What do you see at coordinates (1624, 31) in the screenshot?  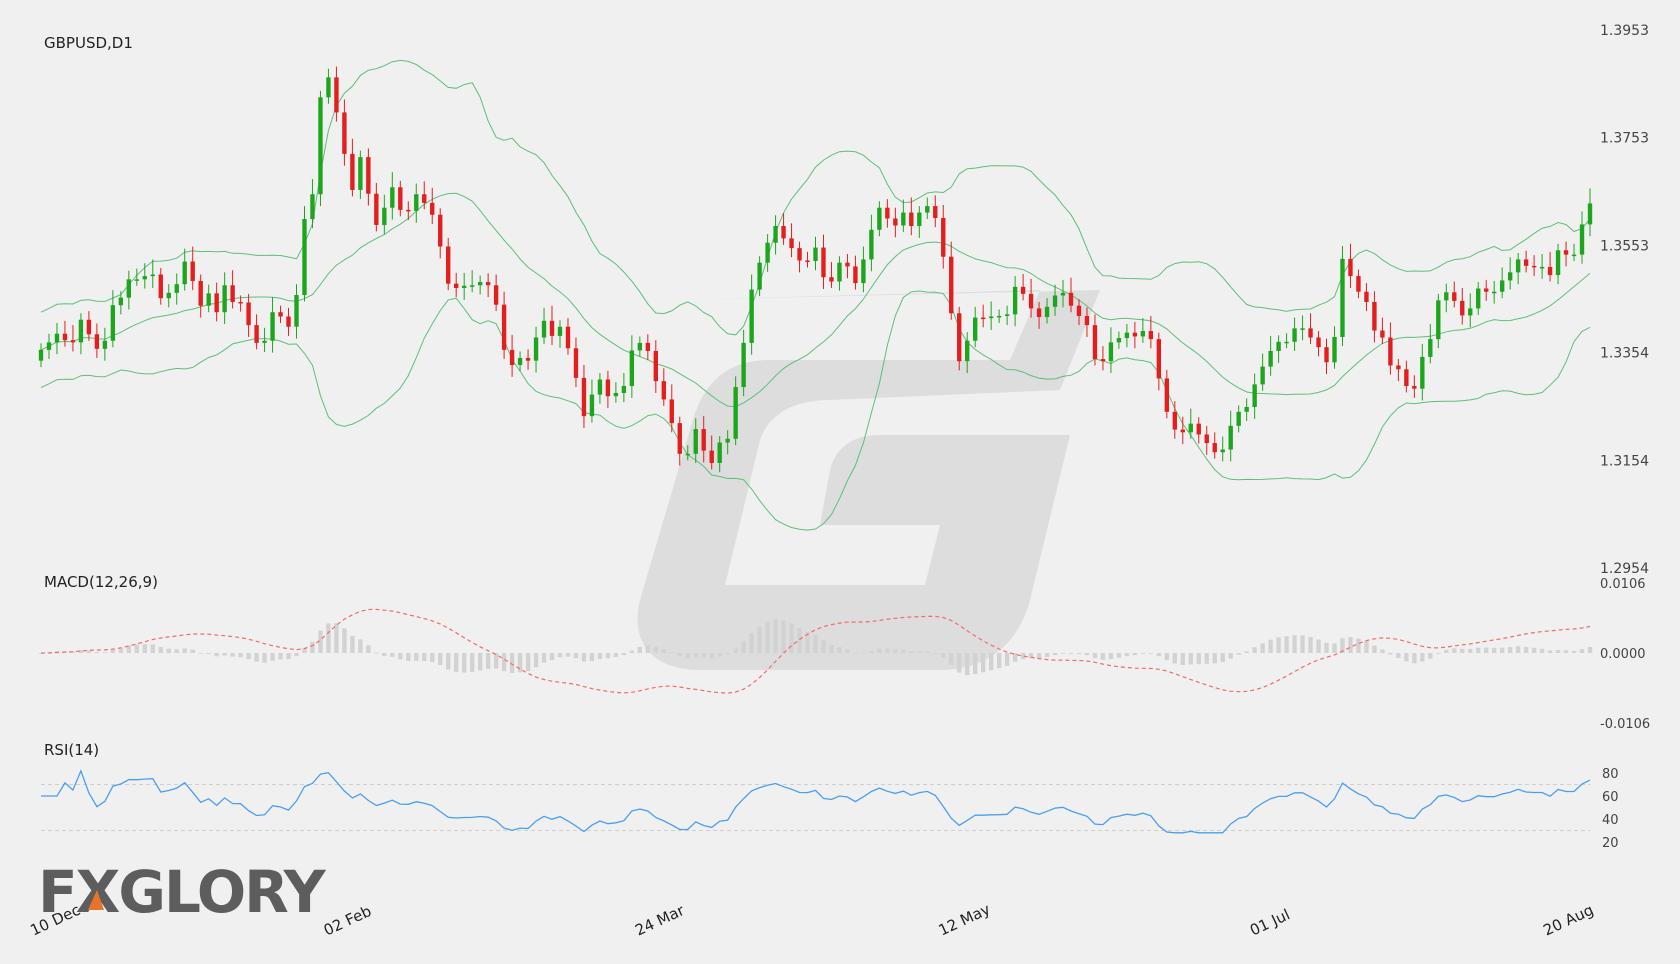 I see `price-tick-label: 1.3953` at bounding box center [1624, 31].